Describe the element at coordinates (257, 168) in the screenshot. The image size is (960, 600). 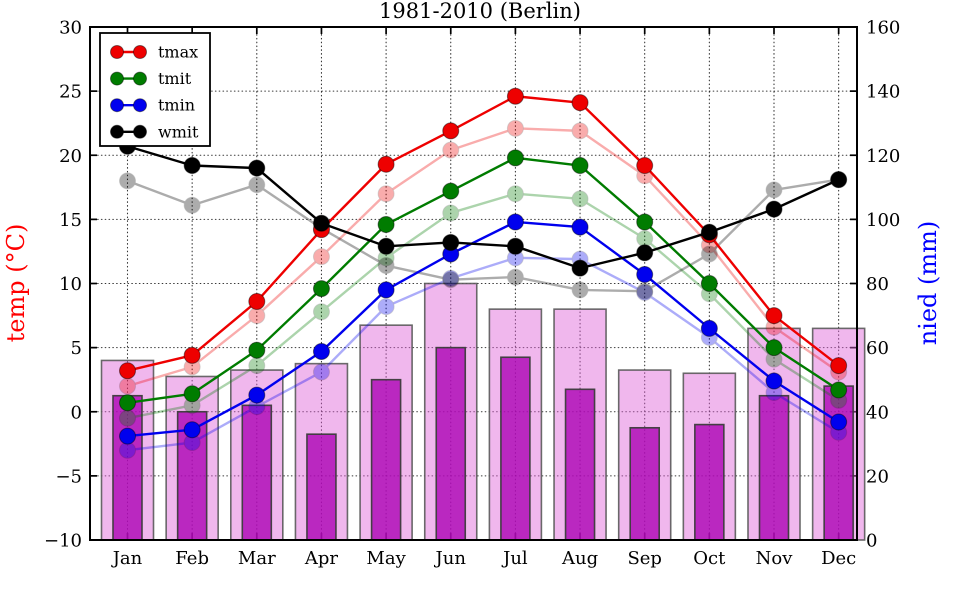
I see `point-wmit-Mar` at that location.